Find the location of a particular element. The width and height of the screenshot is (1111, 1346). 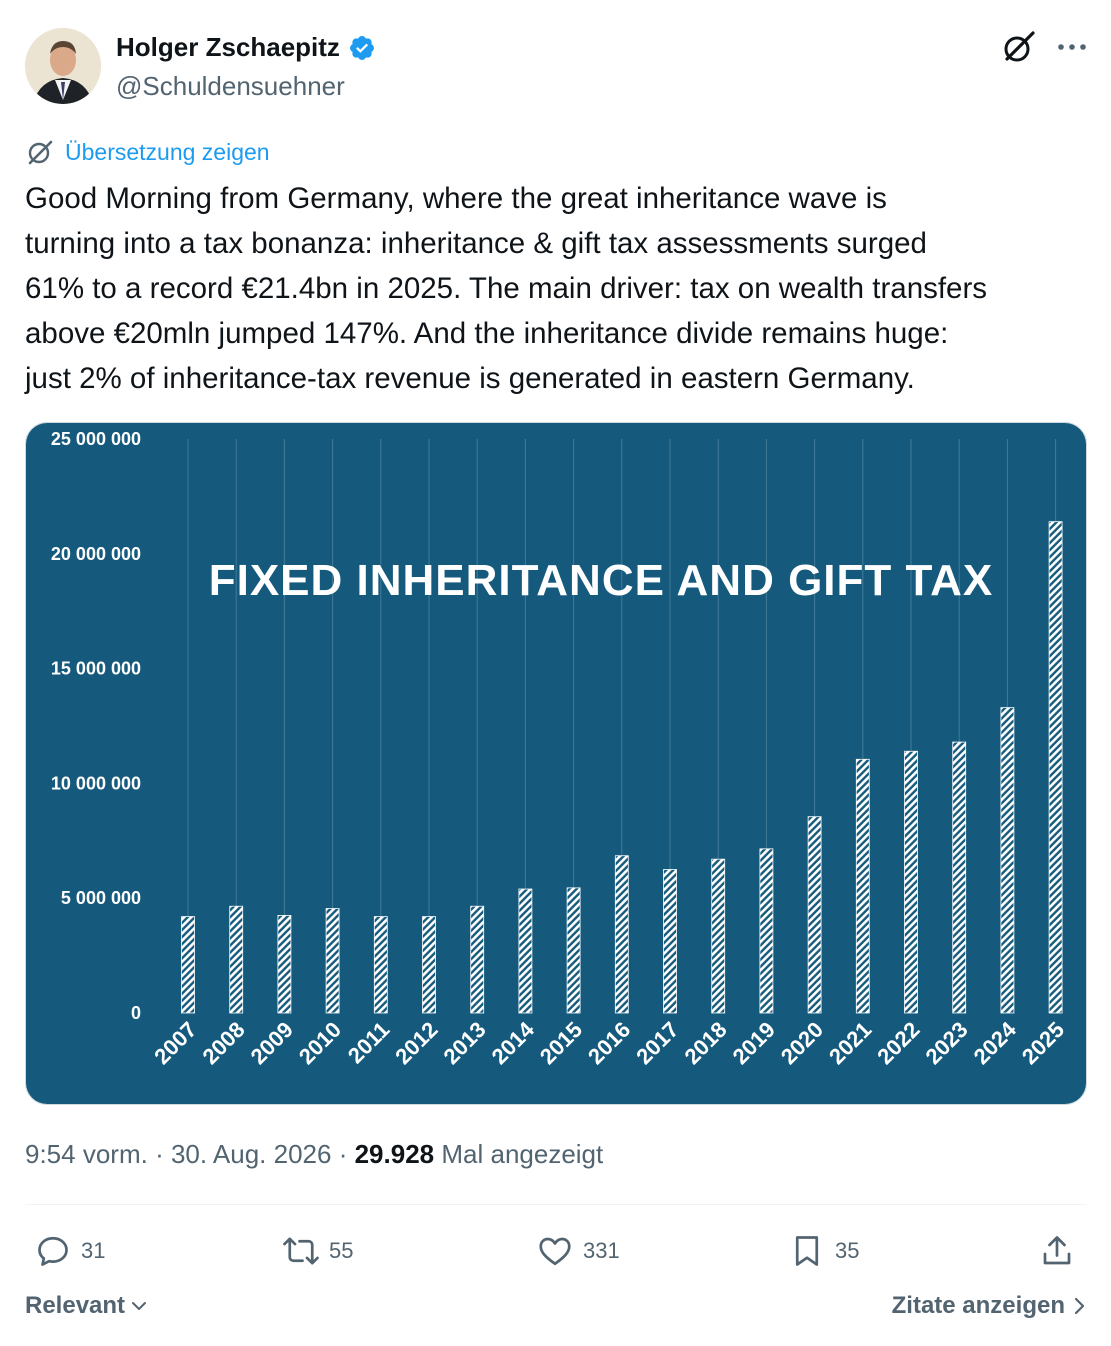

chevron-down-icon is located at coordinates (139, 1306).